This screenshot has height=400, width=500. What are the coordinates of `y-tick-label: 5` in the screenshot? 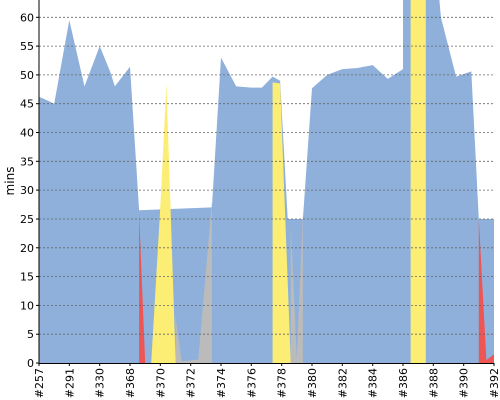 It's located at (30, 334).